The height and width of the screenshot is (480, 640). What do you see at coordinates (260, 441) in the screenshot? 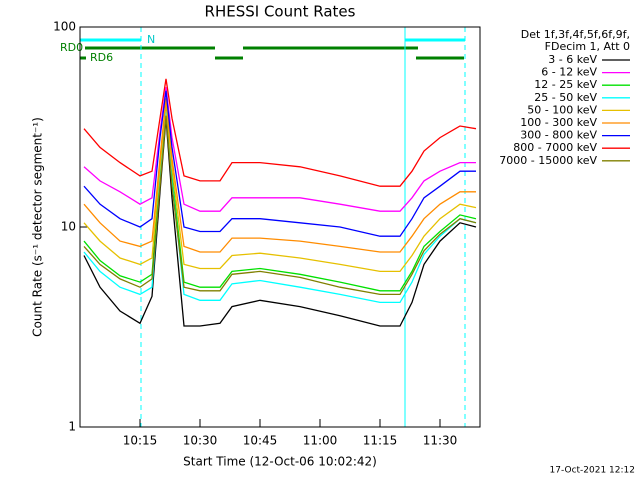
I see `x-tick-label: 10:45` at bounding box center [260, 441].